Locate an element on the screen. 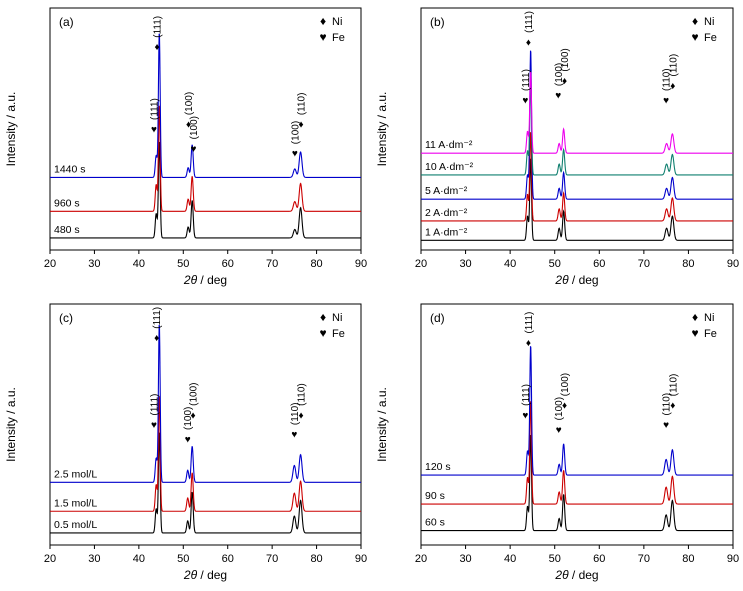 The height and width of the screenshot is (591, 743). series-label: 1440 s is located at coordinates (70, 169).